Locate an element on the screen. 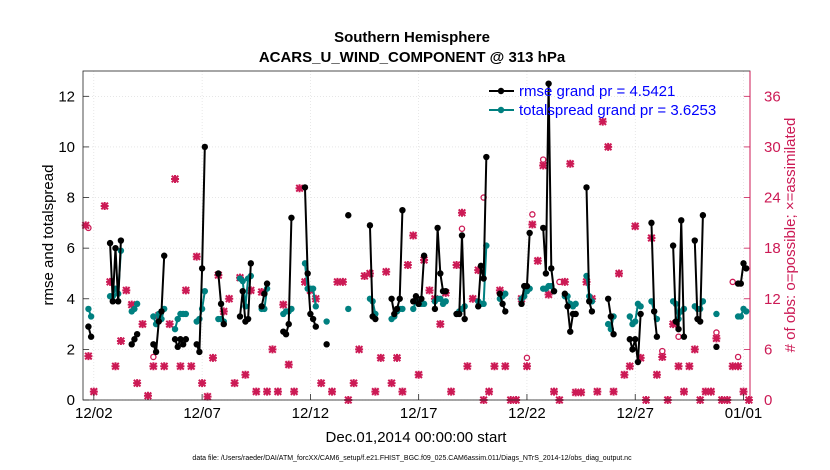 This screenshot has width=830, height=470. y-right-tick-label-3: 18 is located at coordinates (772, 248).